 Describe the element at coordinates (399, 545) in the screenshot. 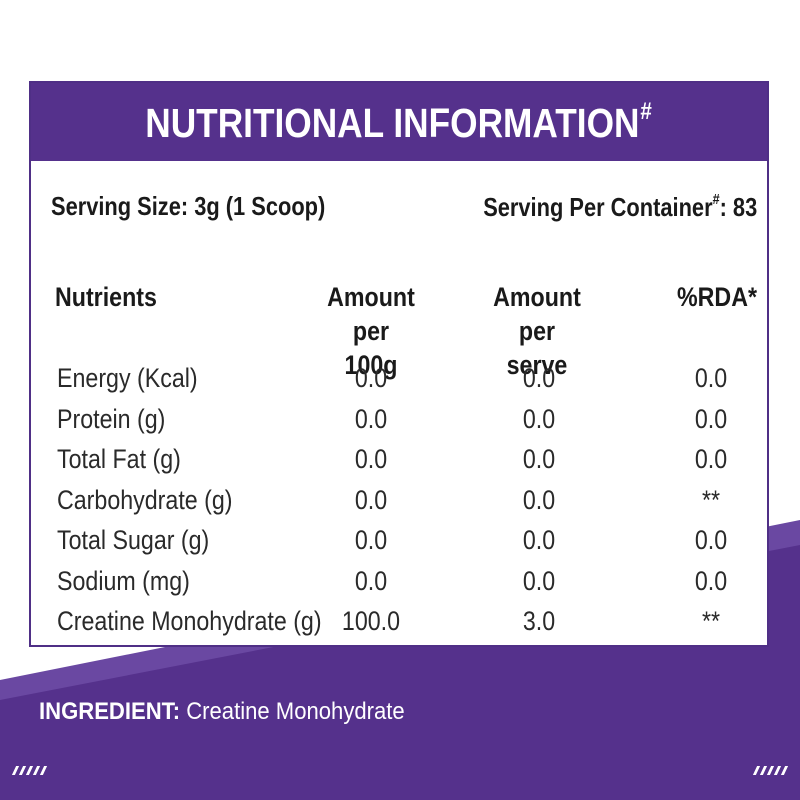

I see `table-row: Total Sugar (g) 0.0 0.0 0.0` at that location.